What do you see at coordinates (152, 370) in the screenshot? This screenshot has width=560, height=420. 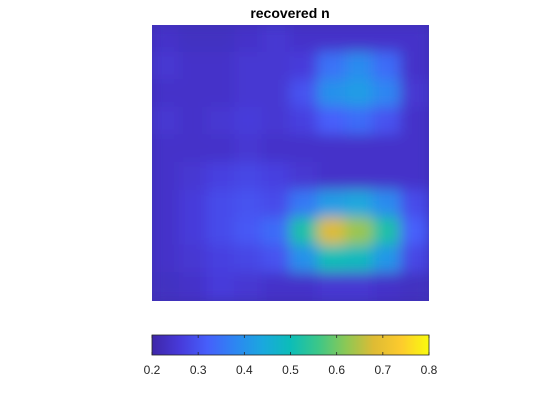 I see `colorbar-tick-label: 0.2` at bounding box center [152, 370].